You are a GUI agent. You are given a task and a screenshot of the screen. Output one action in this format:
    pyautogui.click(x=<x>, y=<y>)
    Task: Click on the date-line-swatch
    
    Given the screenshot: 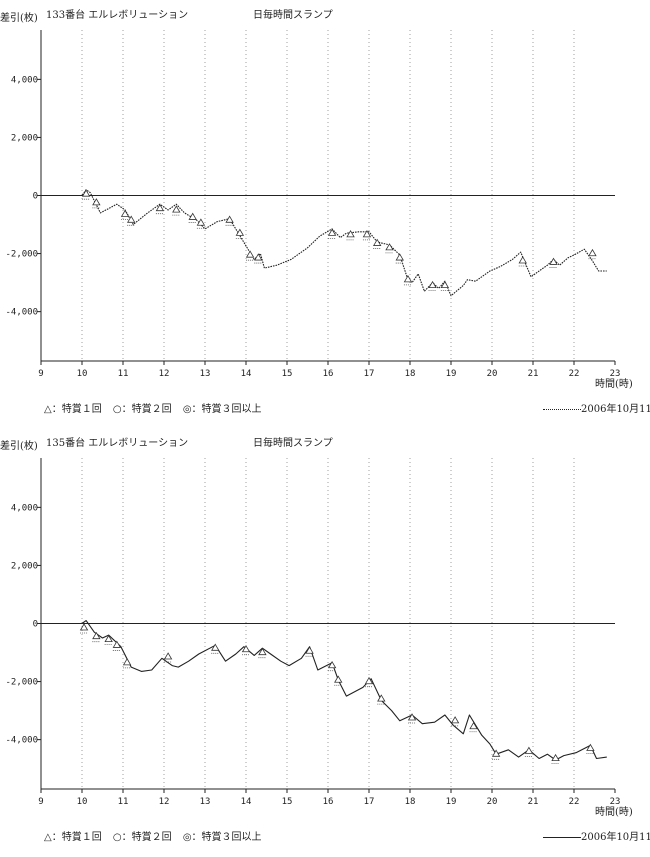 What is the action you would take?
    pyautogui.click(x=562, y=837)
    